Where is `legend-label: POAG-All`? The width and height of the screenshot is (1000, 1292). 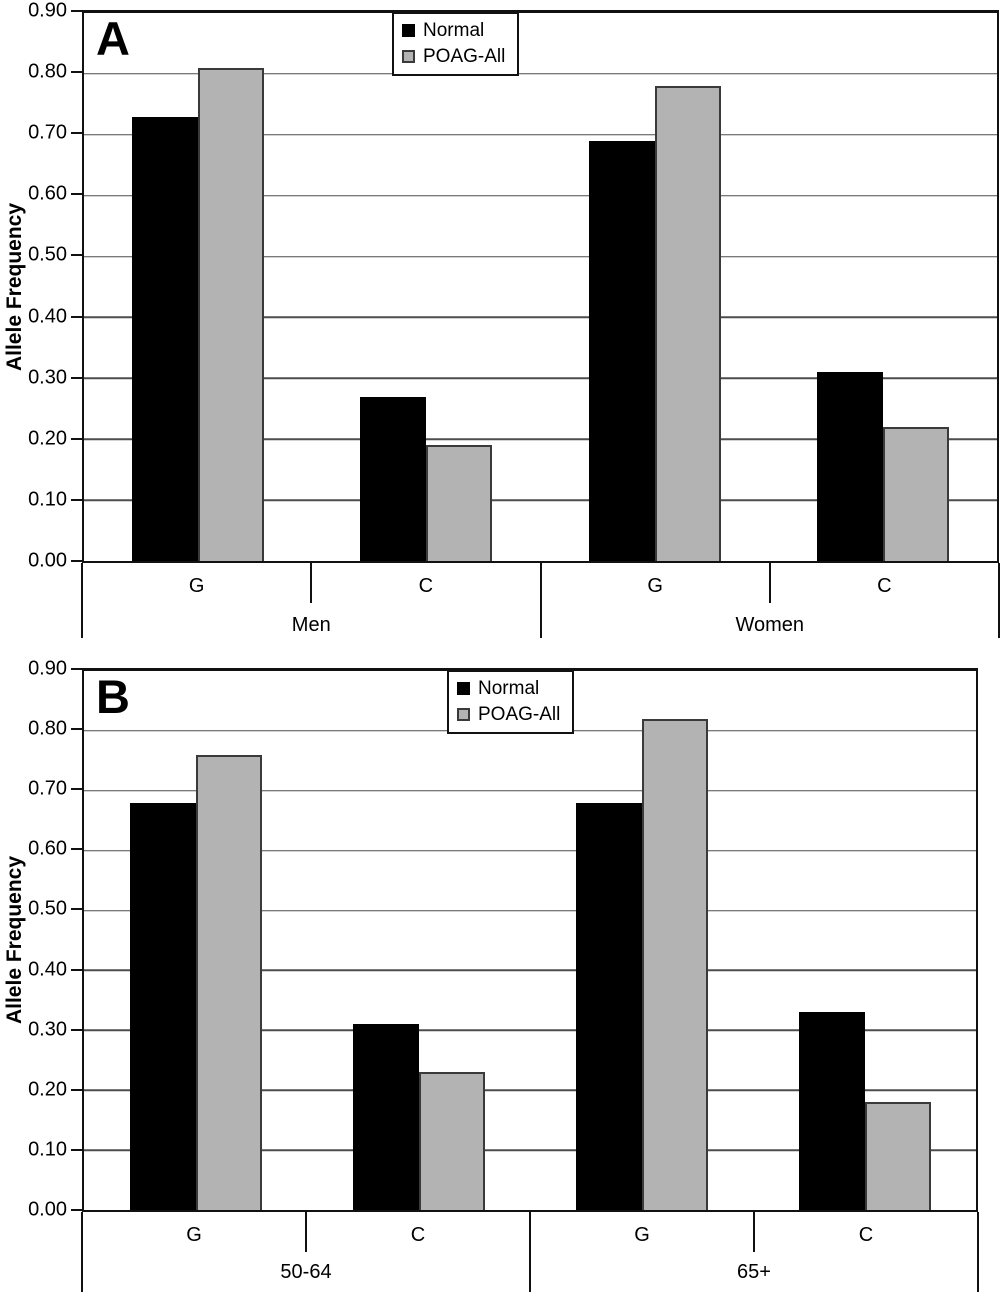
legend-label: POAG-All is located at coordinates (464, 56).